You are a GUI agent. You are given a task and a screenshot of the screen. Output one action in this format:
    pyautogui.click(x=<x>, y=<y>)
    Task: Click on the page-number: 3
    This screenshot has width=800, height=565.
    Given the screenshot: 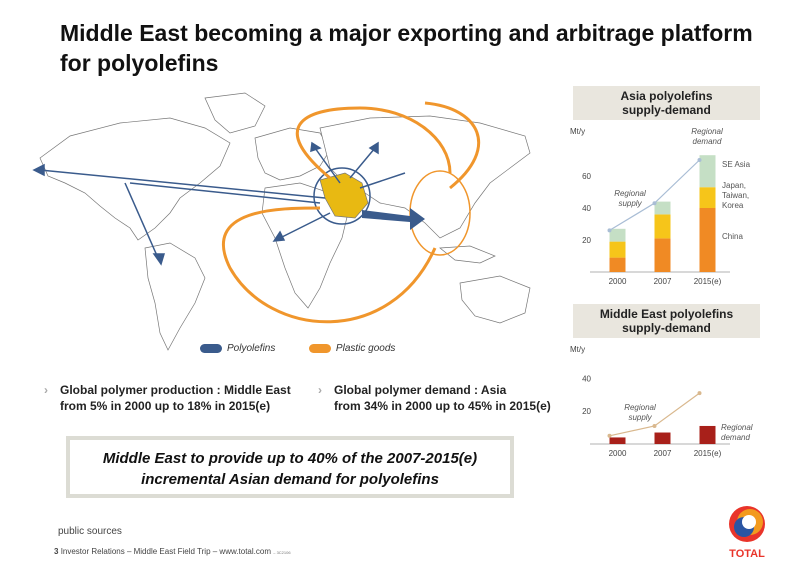 What is the action you would take?
    pyautogui.click(x=56, y=551)
    